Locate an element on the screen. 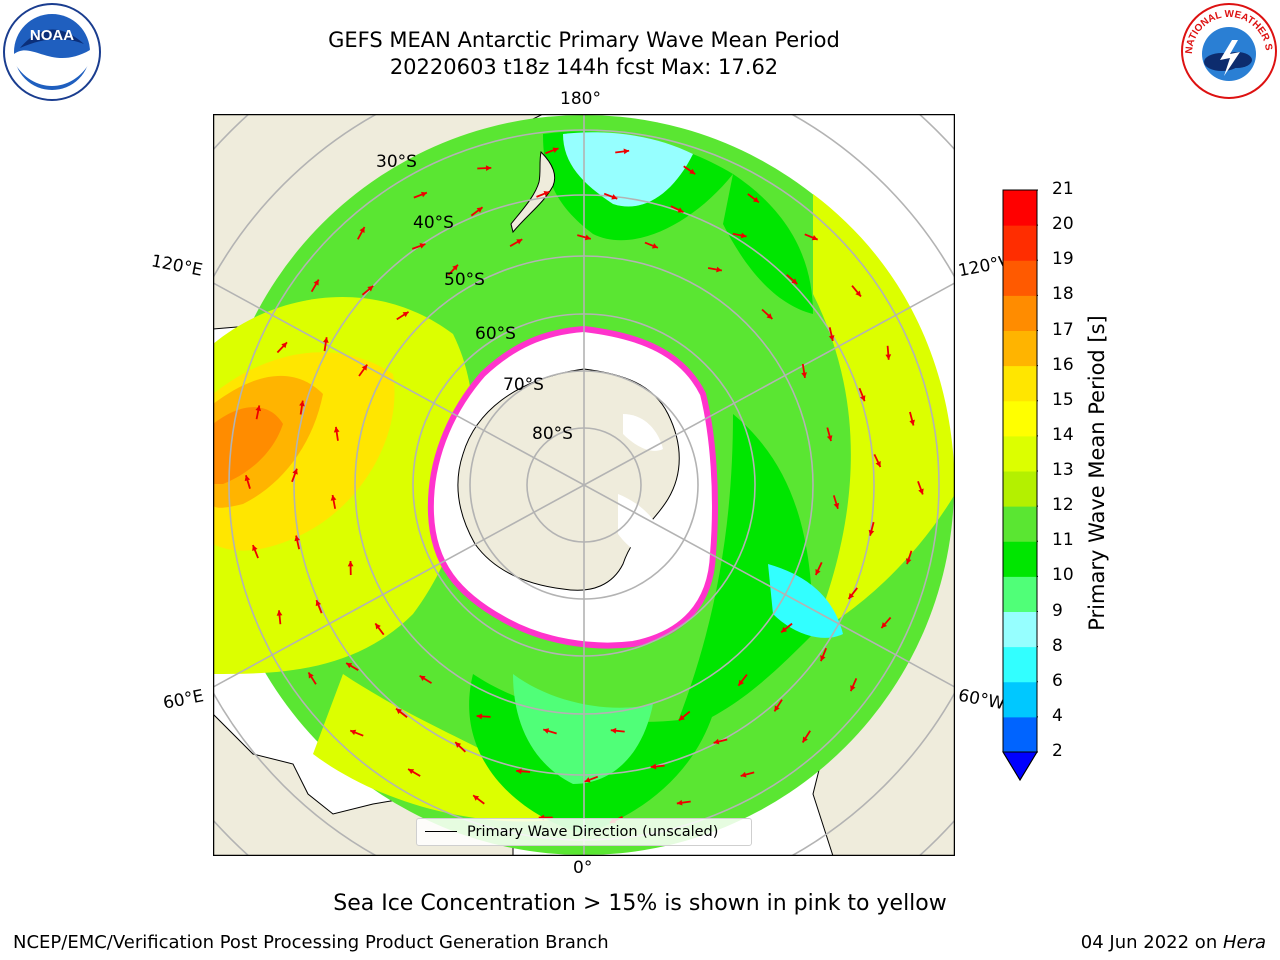  colorbar-tick-label: 17 is located at coordinates (1063, 329).